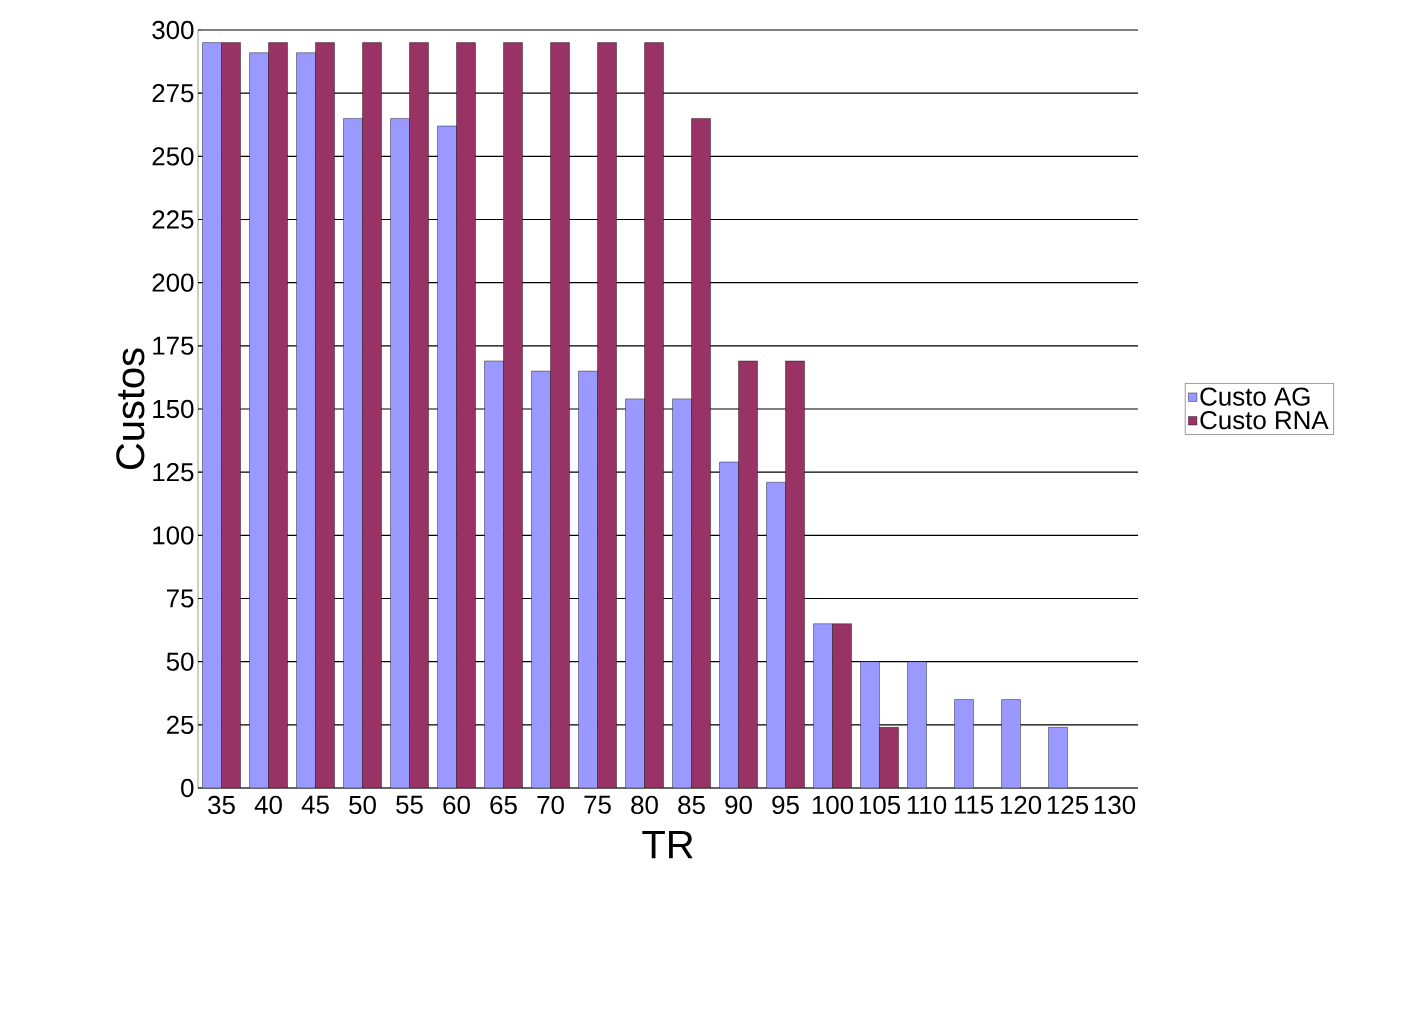 The image size is (1412, 1015). What do you see at coordinates (667, 844) in the screenshot?
I see `x-axis-title: TR` at bounding box center [667, 844].